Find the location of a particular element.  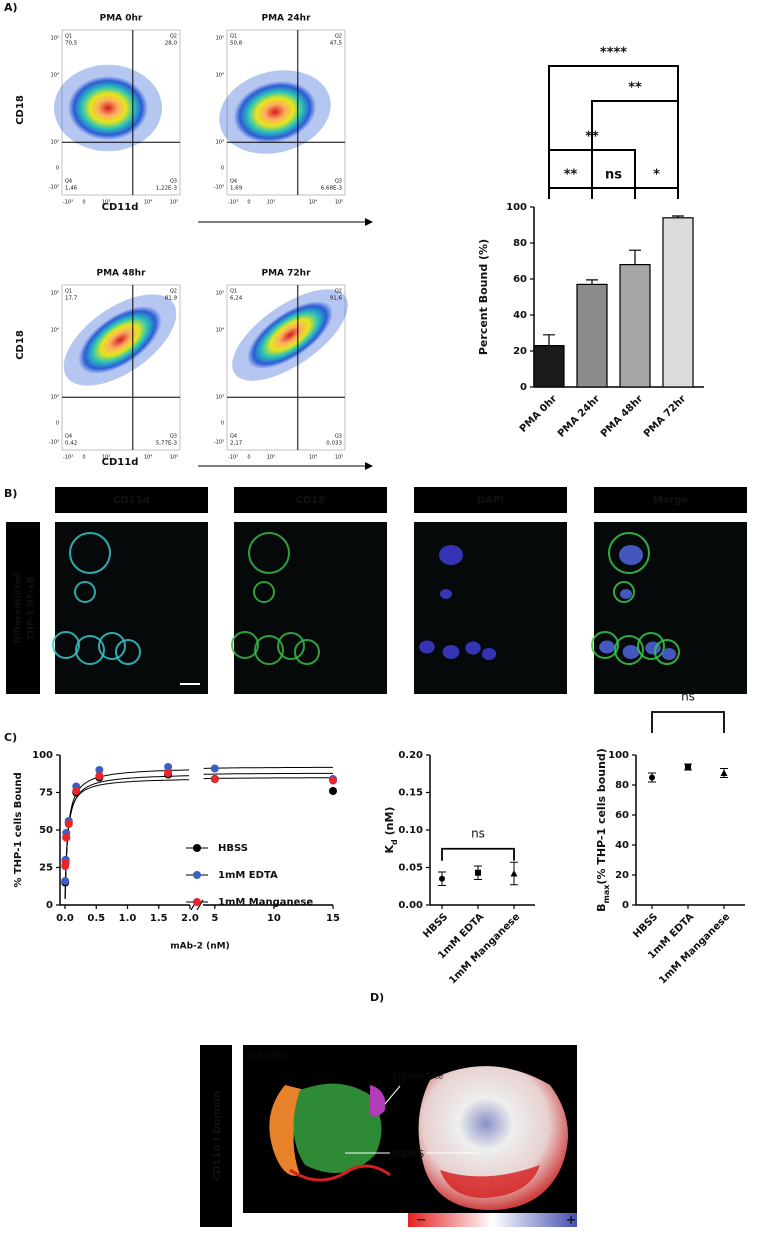

label: % THP-1 cells Bound is located at coordinates (18, 829).